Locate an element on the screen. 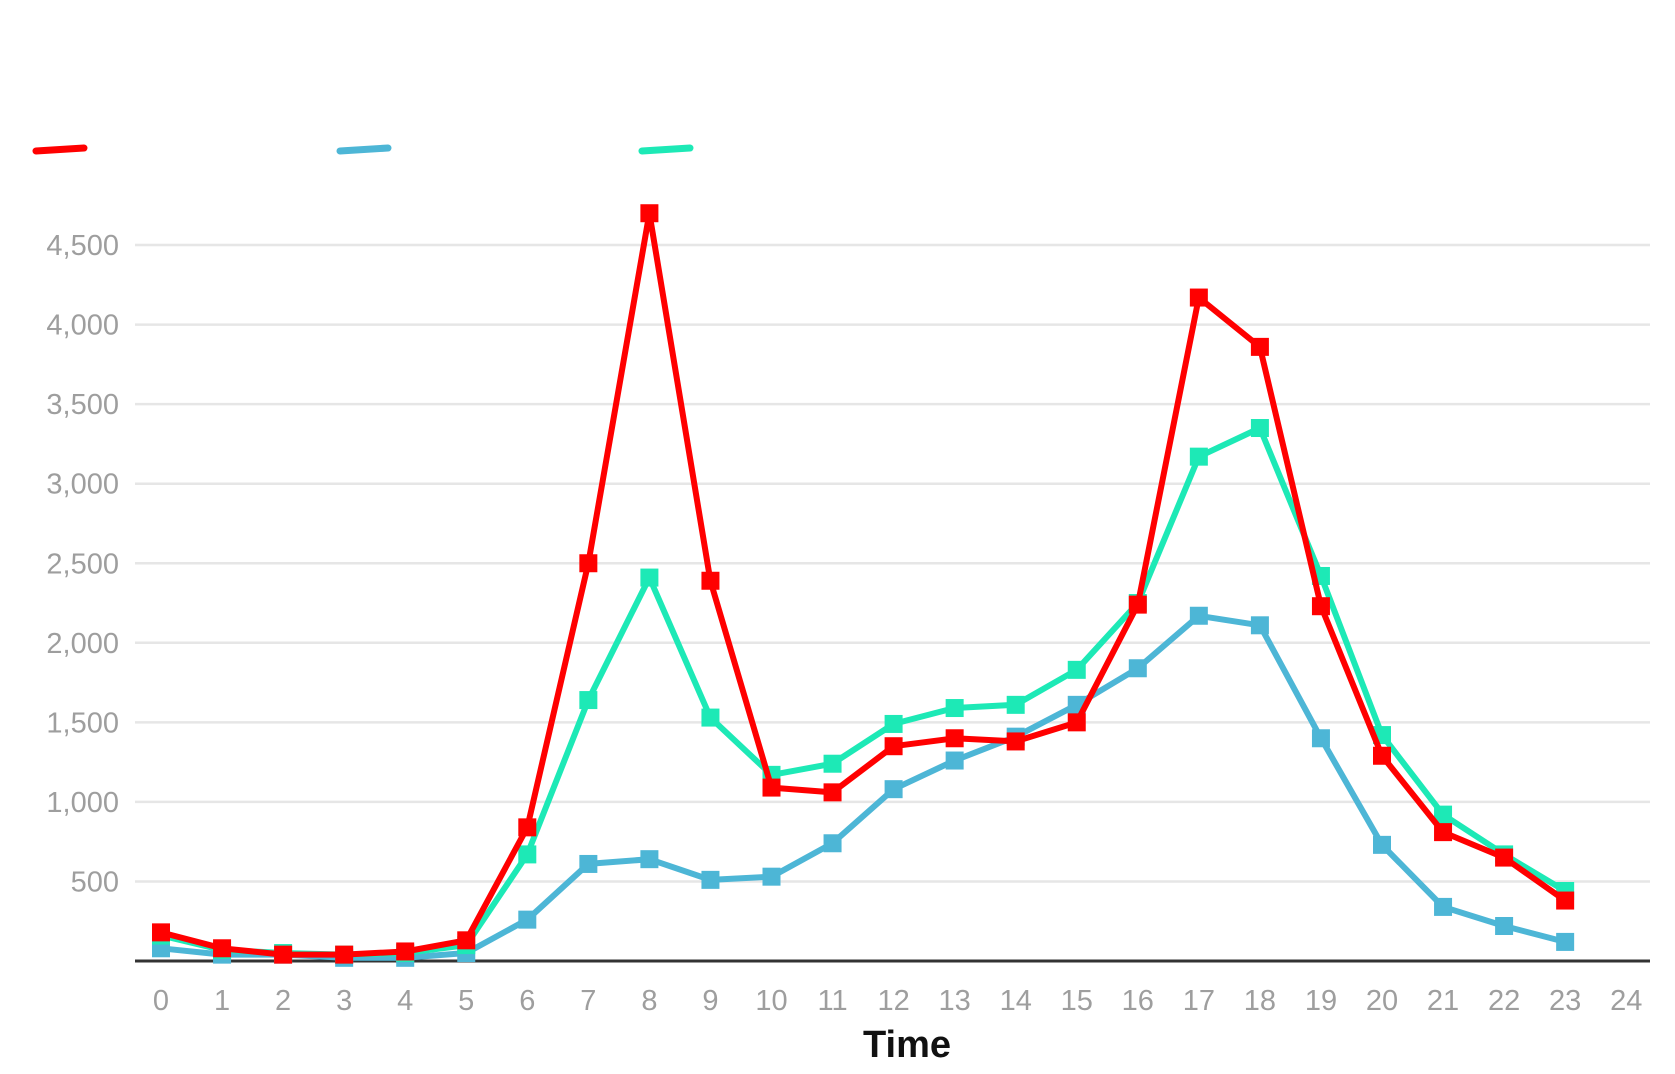 The width and height of the screenshot is (1675, 1074). x-tick-label: 20 is located at coordinates (1382, 1001).